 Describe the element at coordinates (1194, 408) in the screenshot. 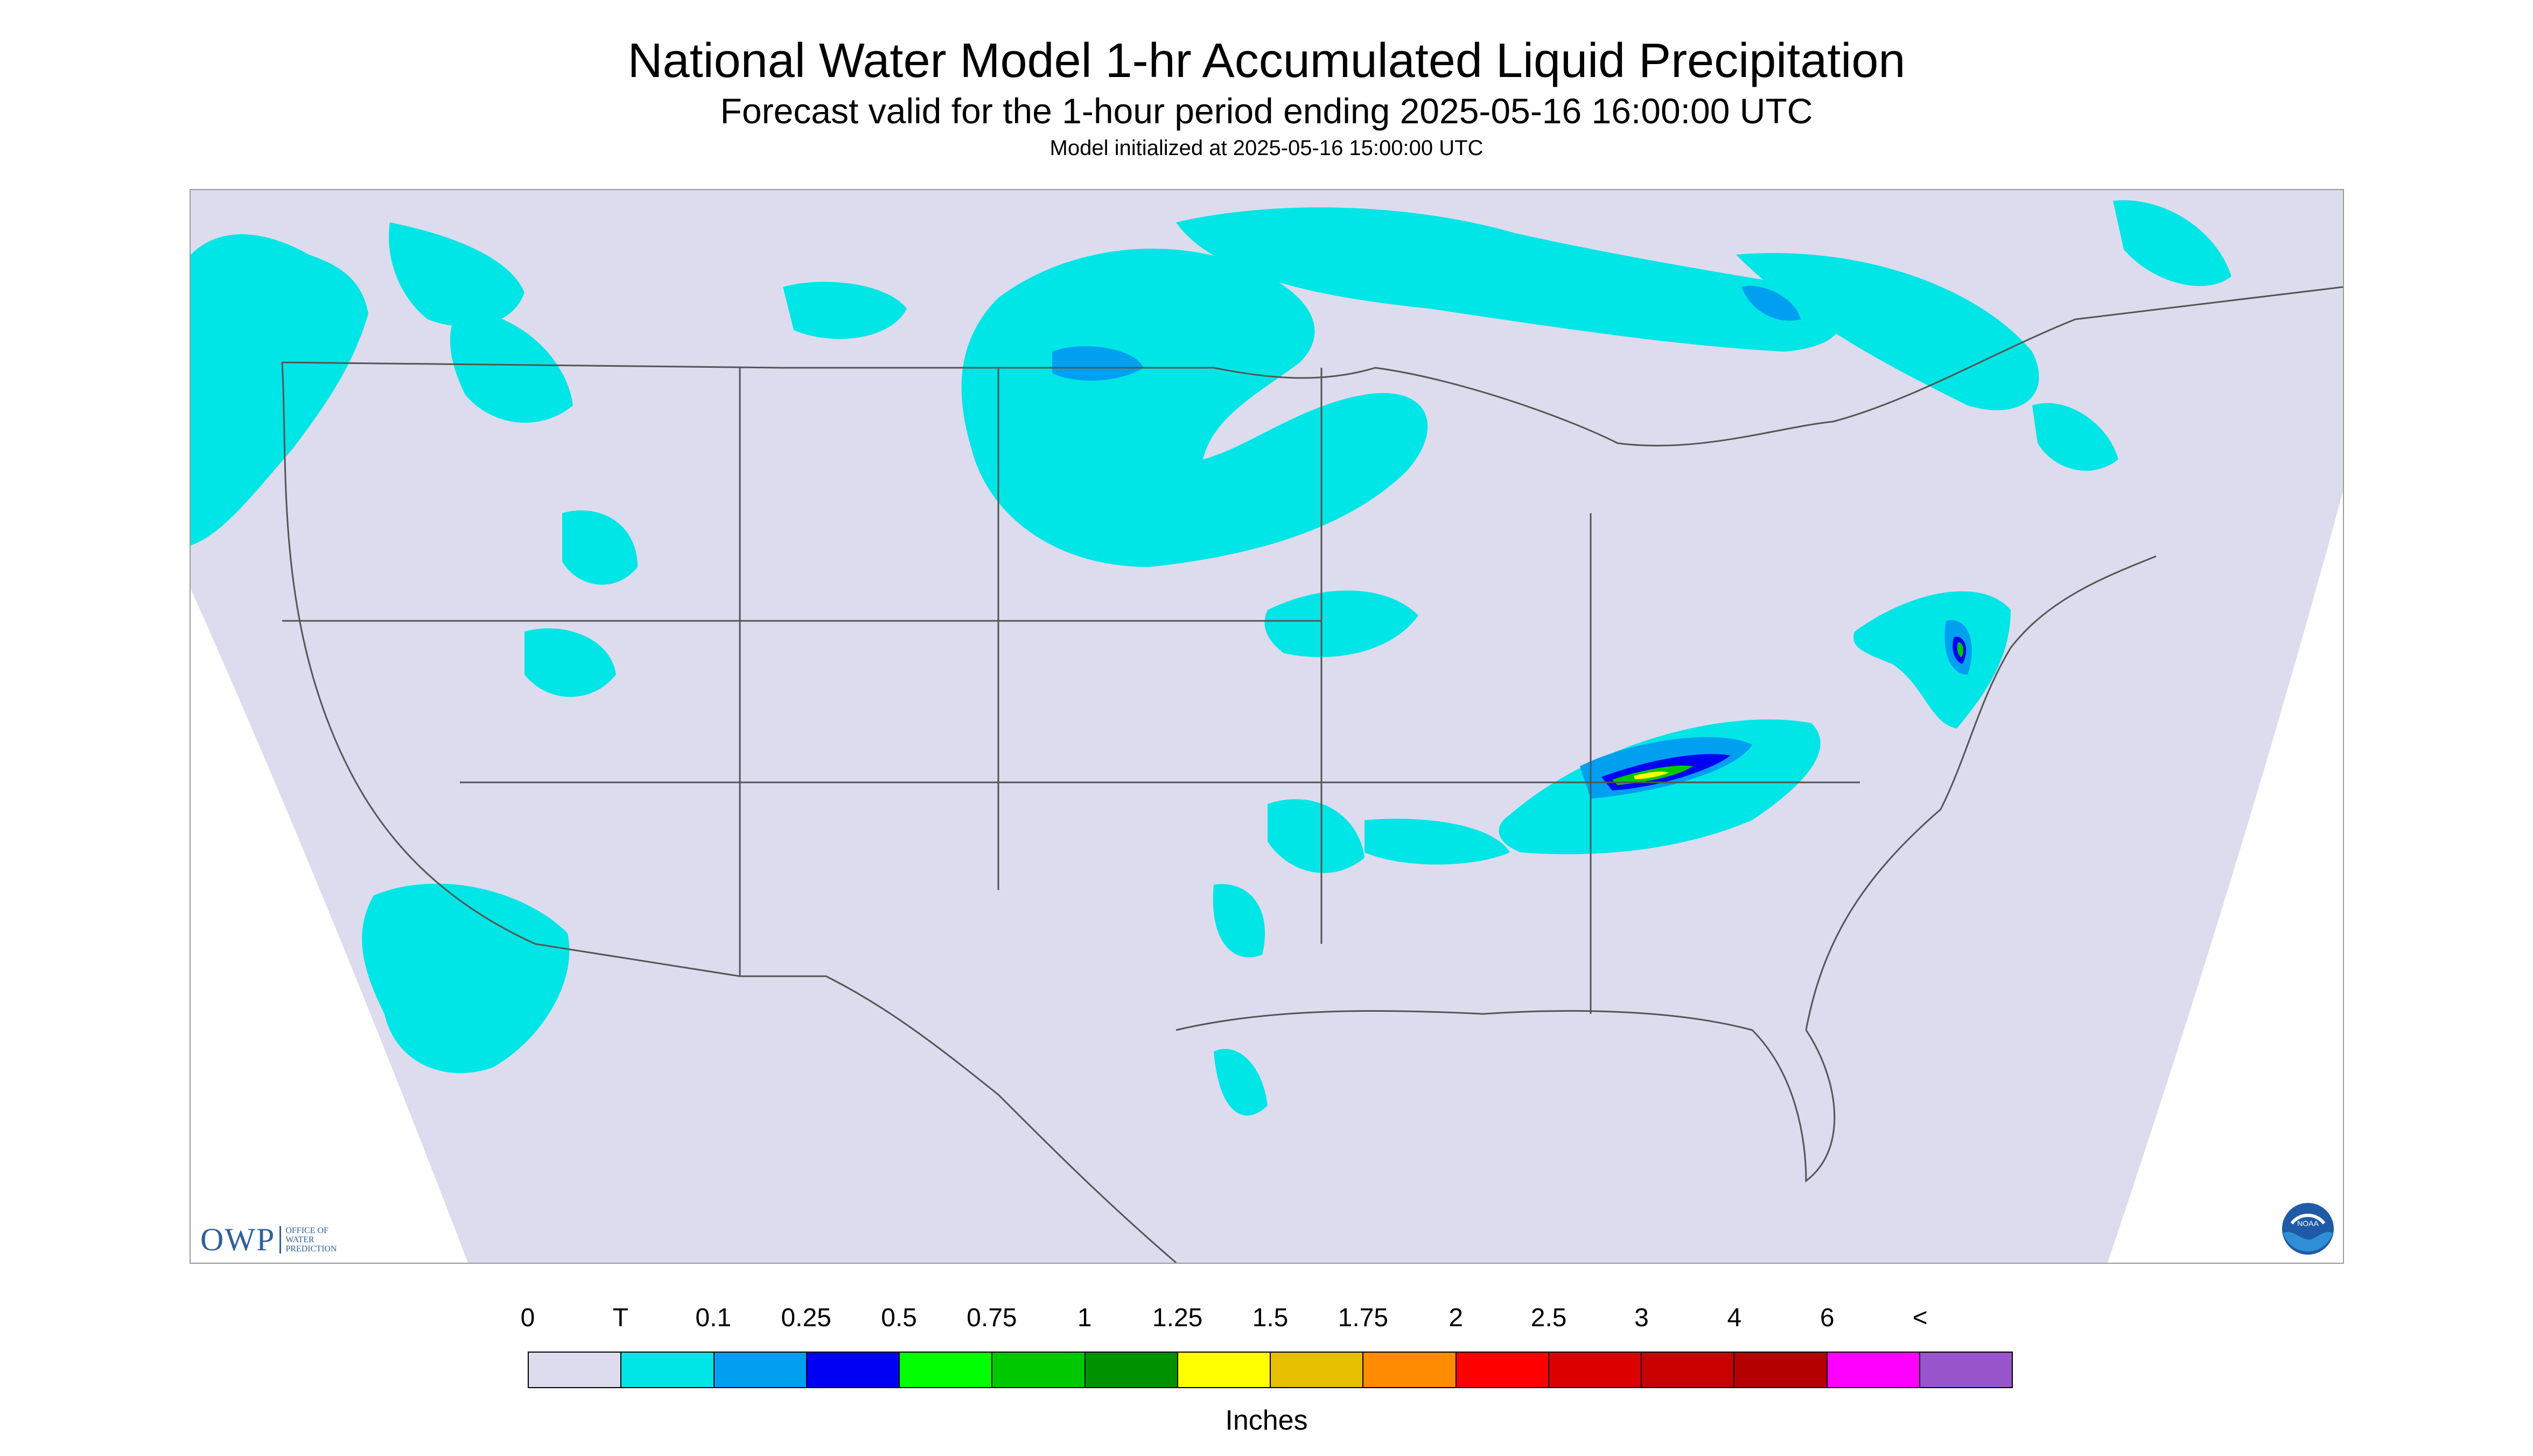

I see `precip-northern-plains` at that location.